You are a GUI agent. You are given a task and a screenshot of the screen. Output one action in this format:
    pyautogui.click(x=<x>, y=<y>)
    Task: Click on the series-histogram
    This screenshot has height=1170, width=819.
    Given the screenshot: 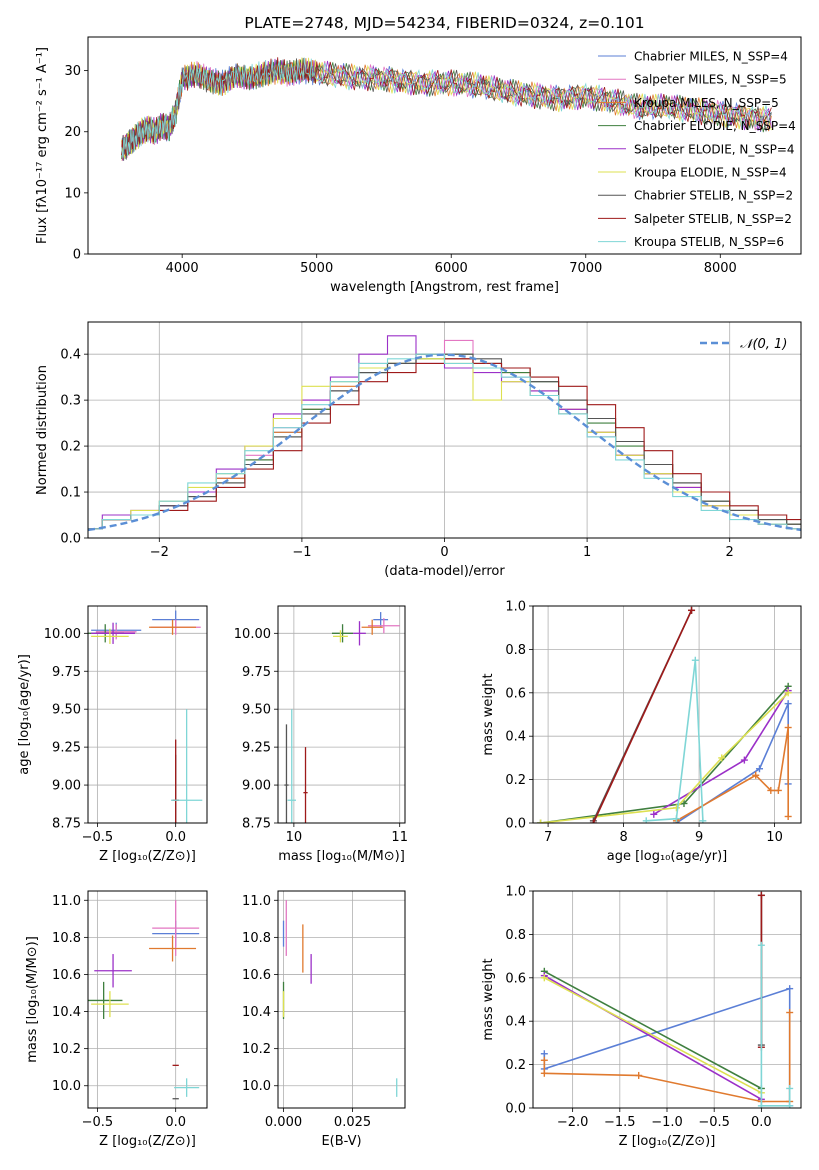 What is the action you would take?
    pyautogui.click(x=444, y=432)
    